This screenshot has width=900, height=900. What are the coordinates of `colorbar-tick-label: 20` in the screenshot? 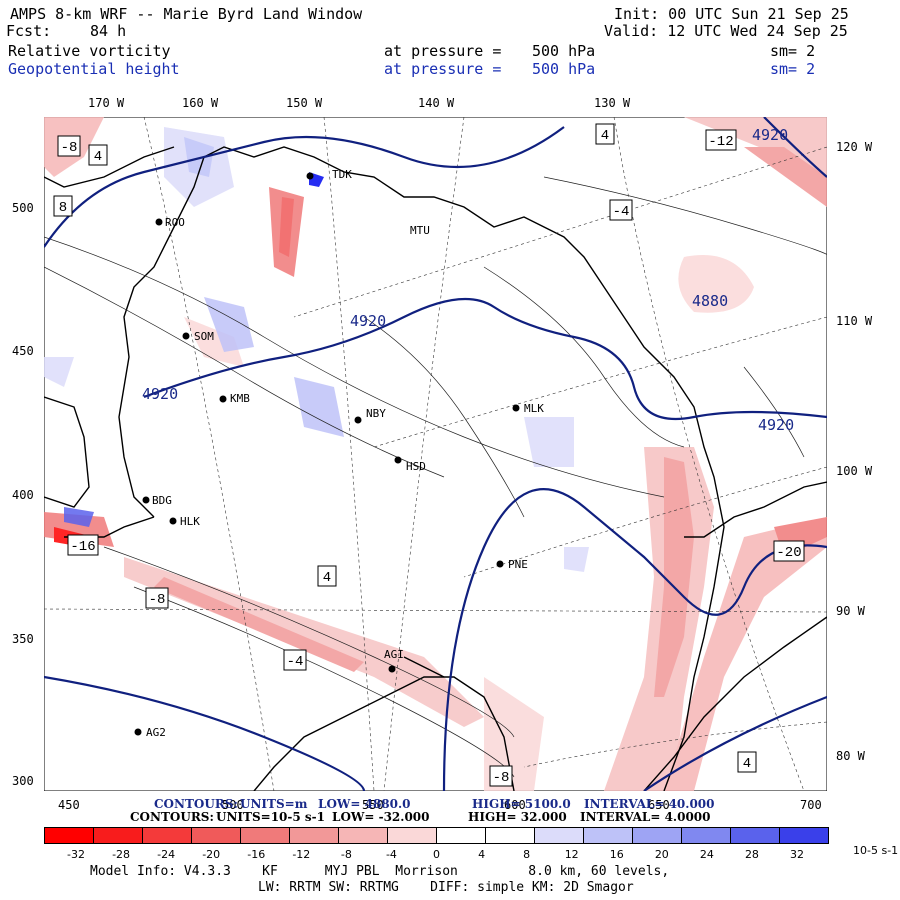 It's located at (661, 854).